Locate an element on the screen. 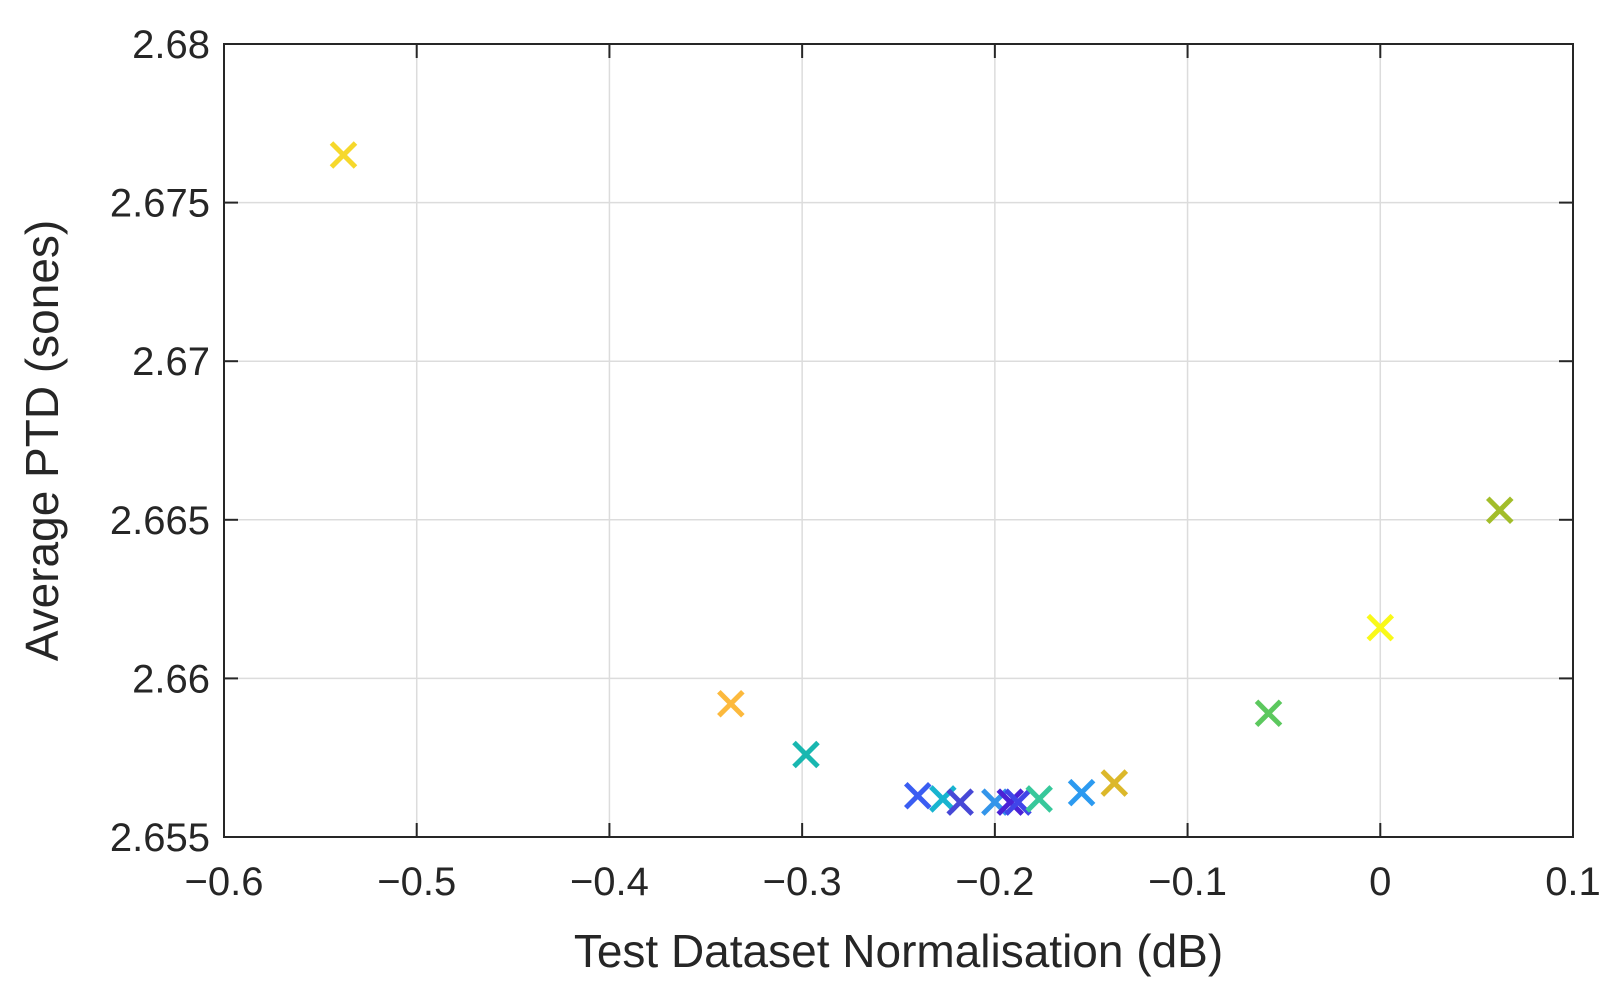  x-tick-label: −0.3 is located at coordinates (802, 882).